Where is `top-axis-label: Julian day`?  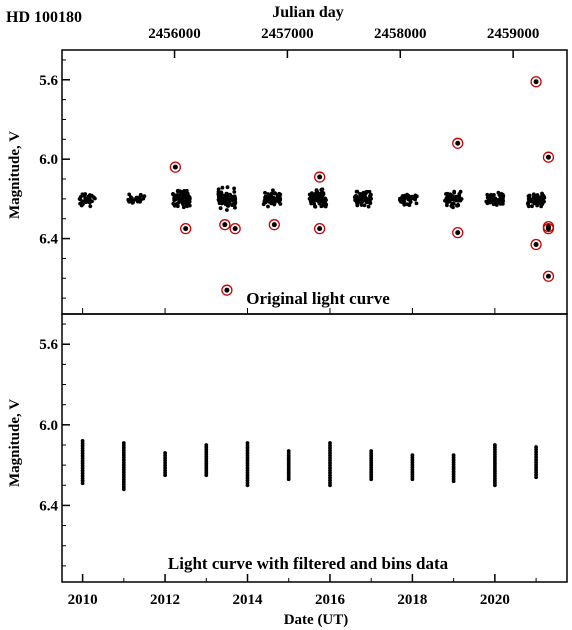
top-axis-label: Julian day is located at coordinates (308, 12).